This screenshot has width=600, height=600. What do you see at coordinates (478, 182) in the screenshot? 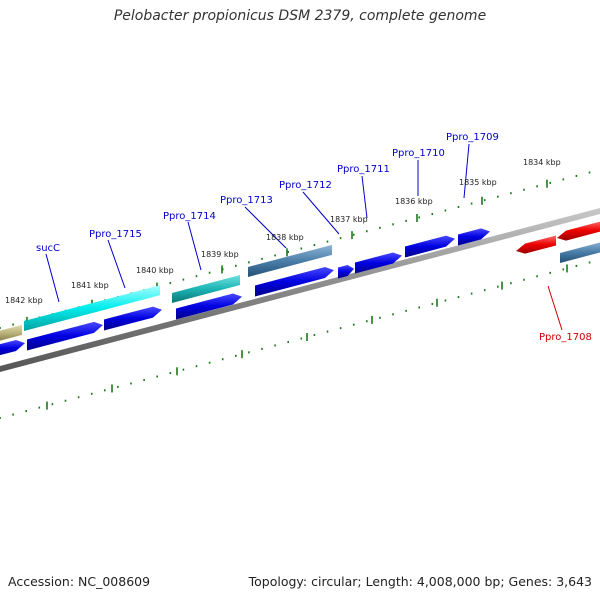
I see `kbp-label: 1835 kbp` at bounding box center [478, 182].